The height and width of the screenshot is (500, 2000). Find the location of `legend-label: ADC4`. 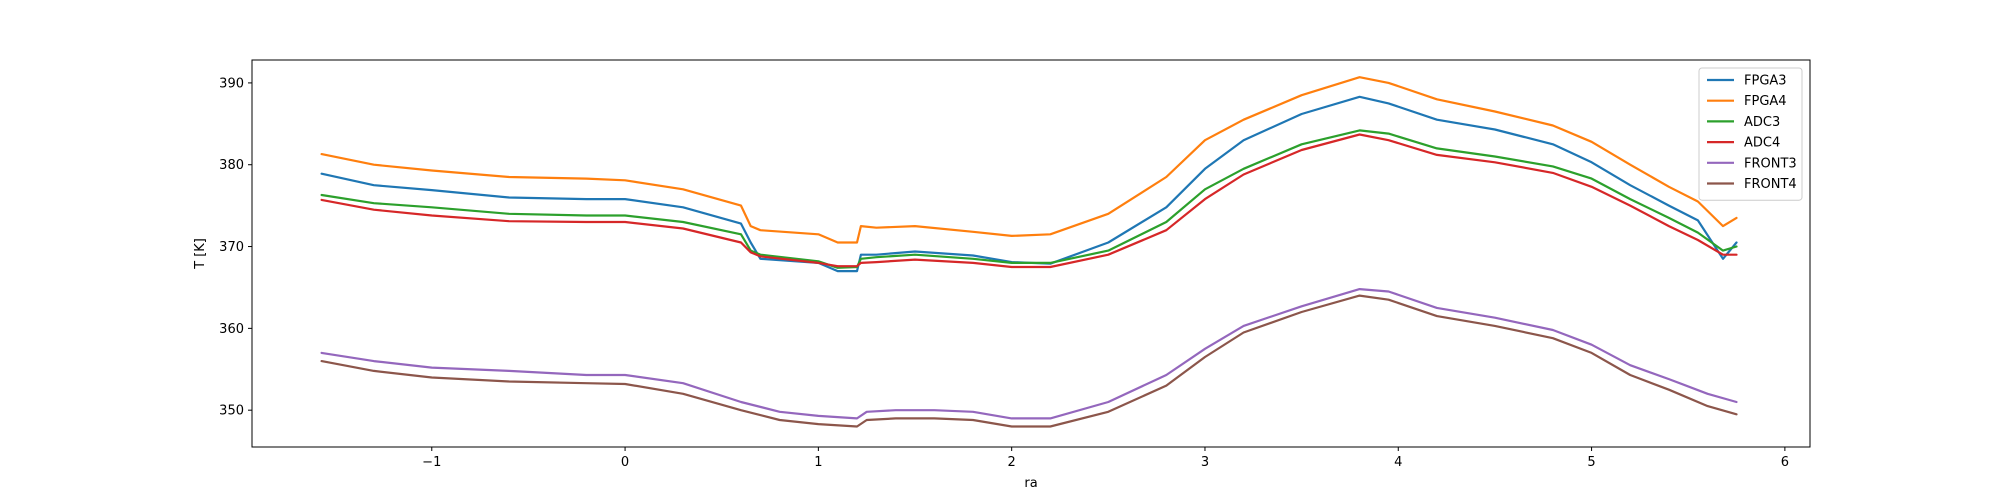

legend-label: ADC4 is located at coordinates (1762, 143).